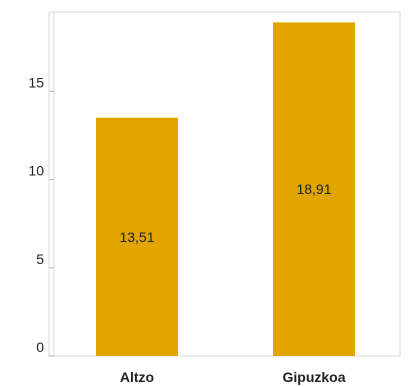 The image size is (408, 387). Describe the element at coordinates (41, 184) in the screenshot. I see `y-axis: 0 5 10 15` at that location.